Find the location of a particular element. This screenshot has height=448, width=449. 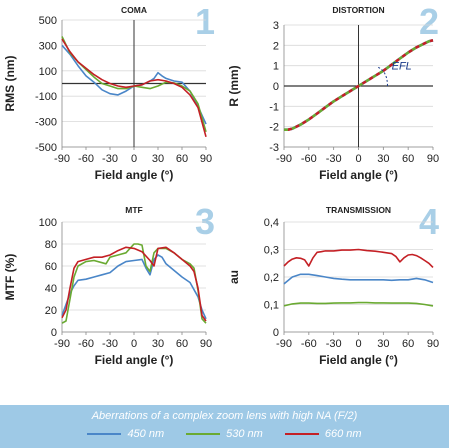

y-axis-label: MTF (%) is located at coordinates (10, 277).